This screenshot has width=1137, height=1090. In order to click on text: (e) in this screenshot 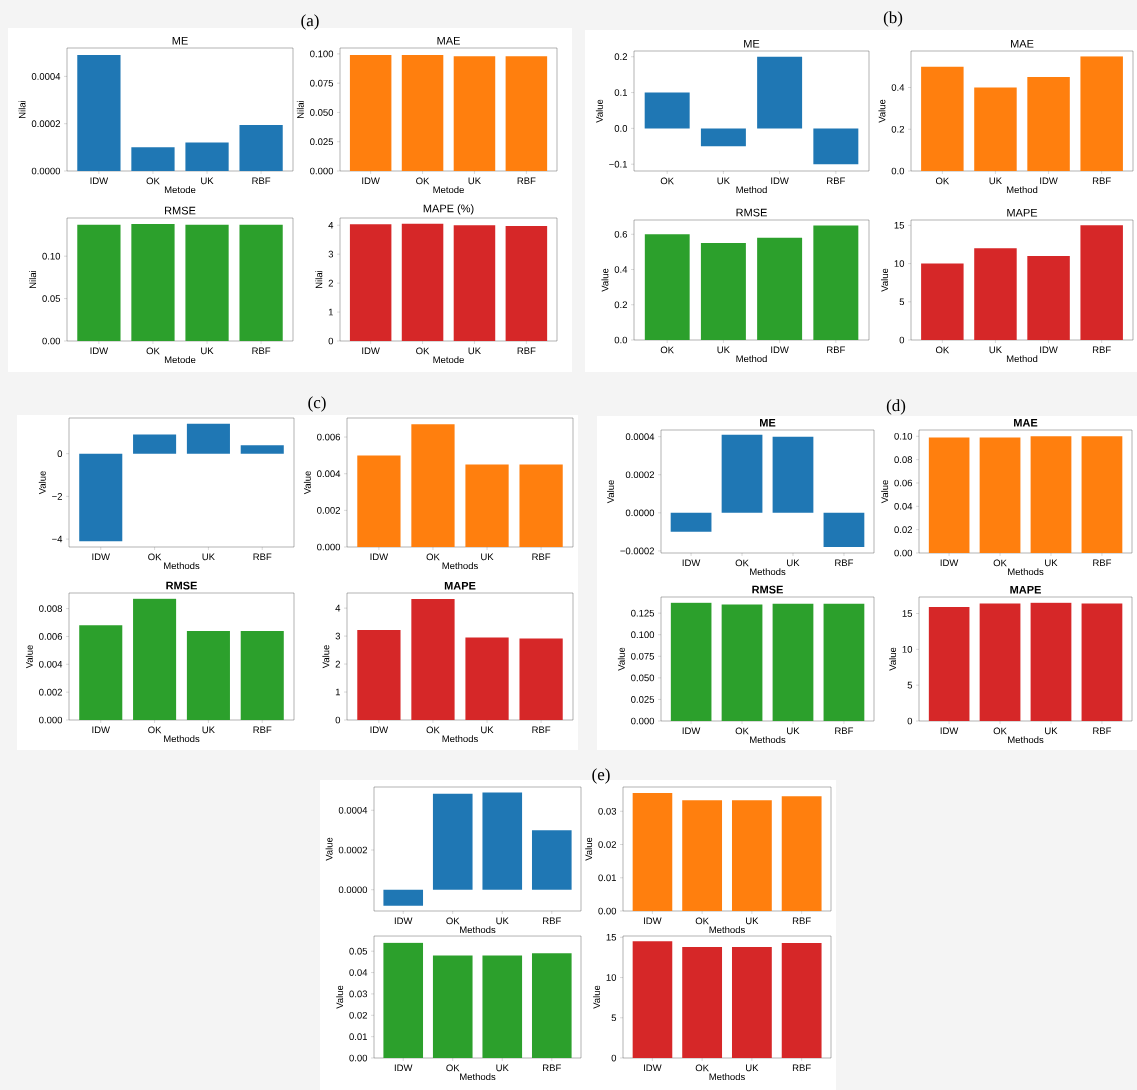, I will do `click(601, 776)`.